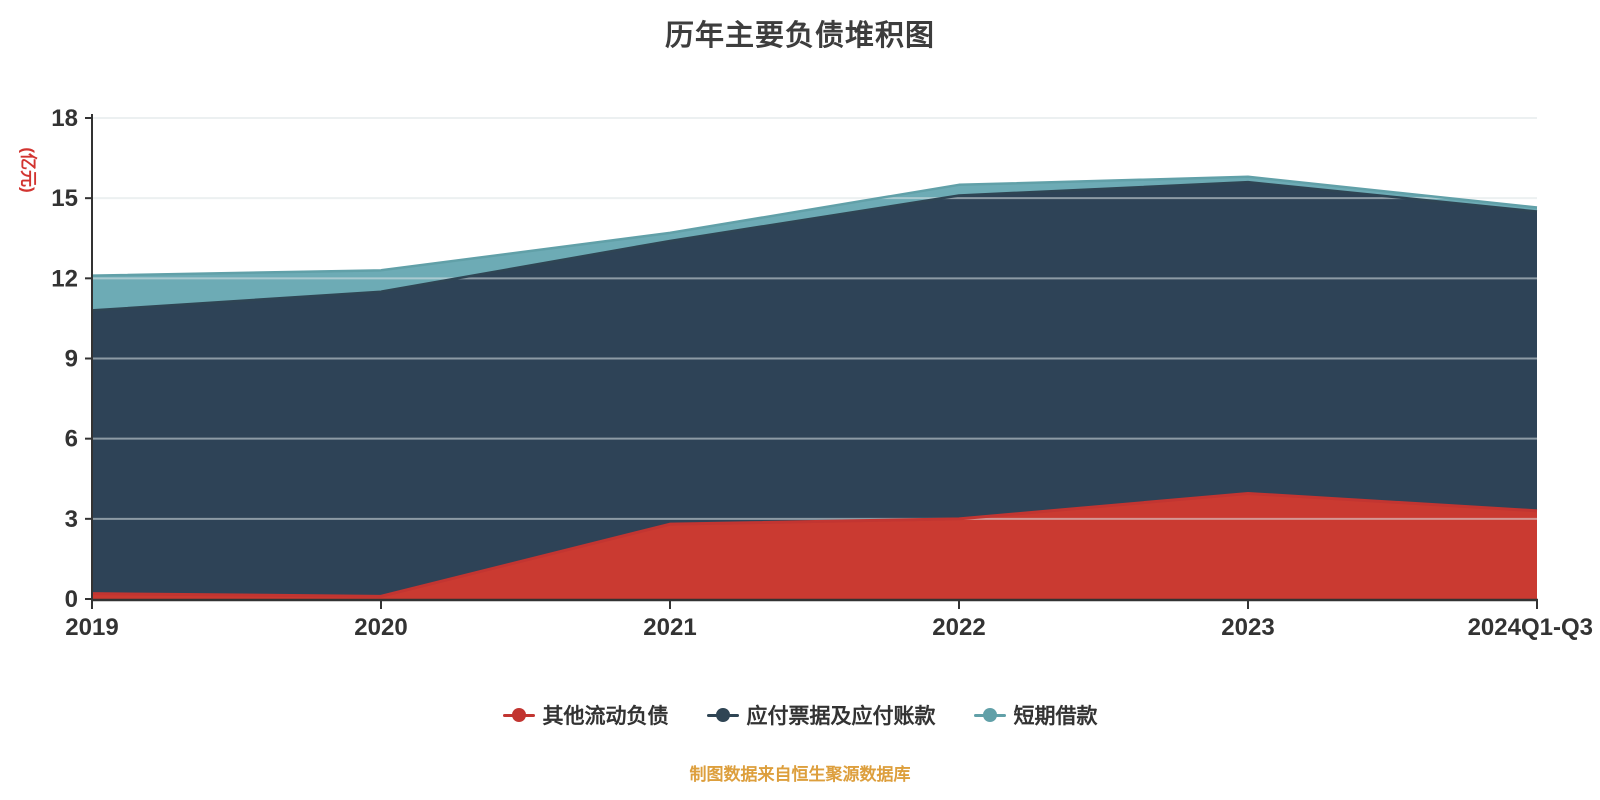 This screenshot has height=800, width=1600. What do you see at coordinates (800, 774) in the screenshot?
I see `data-source-note: 制图数据来自恒生聚源数据库` at bounding box center [800, 774].